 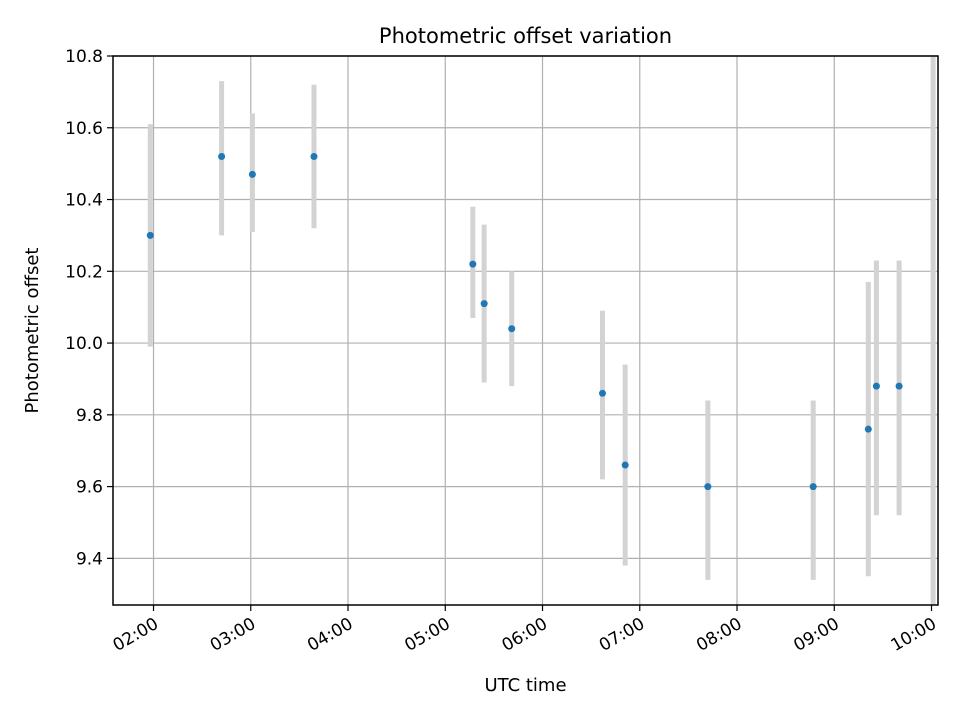 I want to click on x-tick-label: 10:00, so click(x=914, y=635).